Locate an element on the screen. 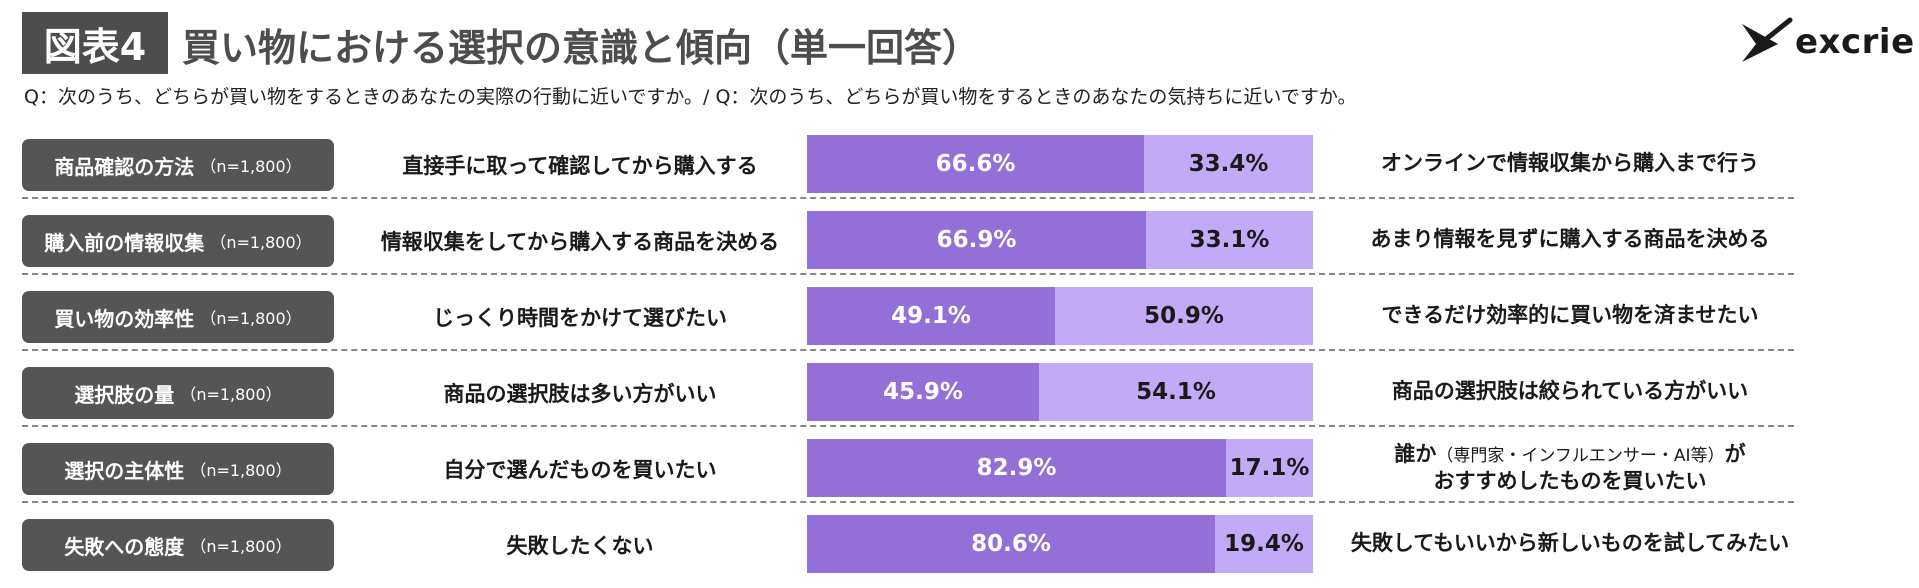  bar-segment-right: 33.4% is located at coordinates (1228, 164).